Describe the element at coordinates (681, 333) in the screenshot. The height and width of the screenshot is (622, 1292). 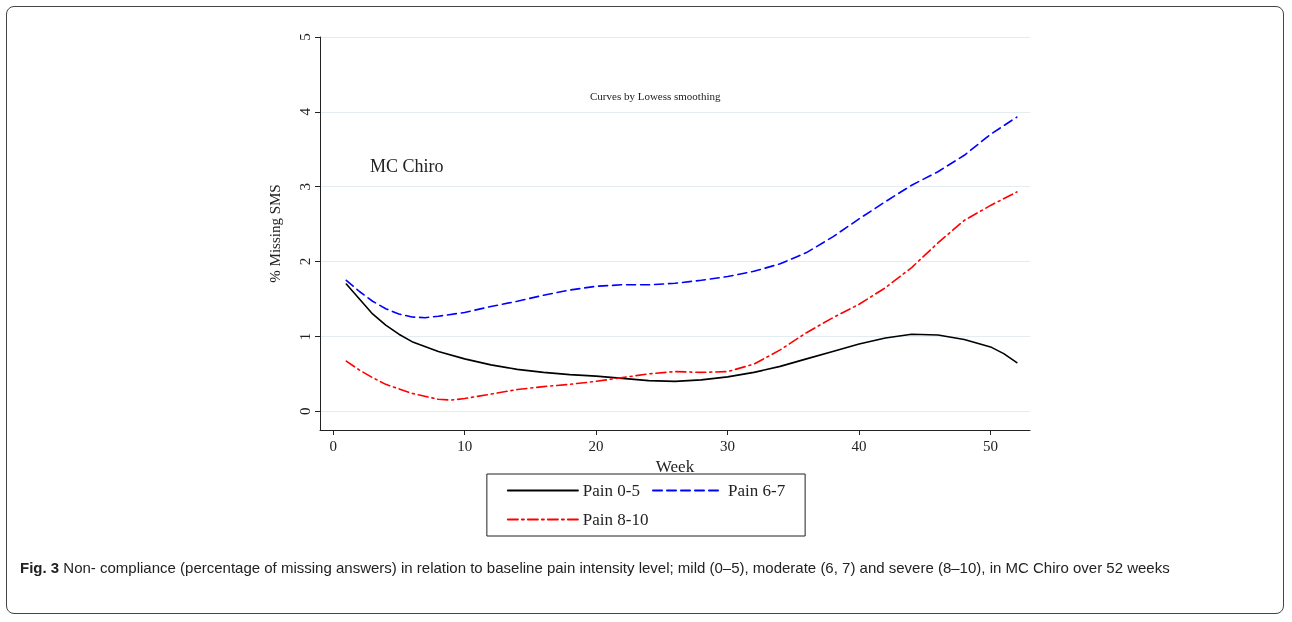
I see `line-series` at that location.